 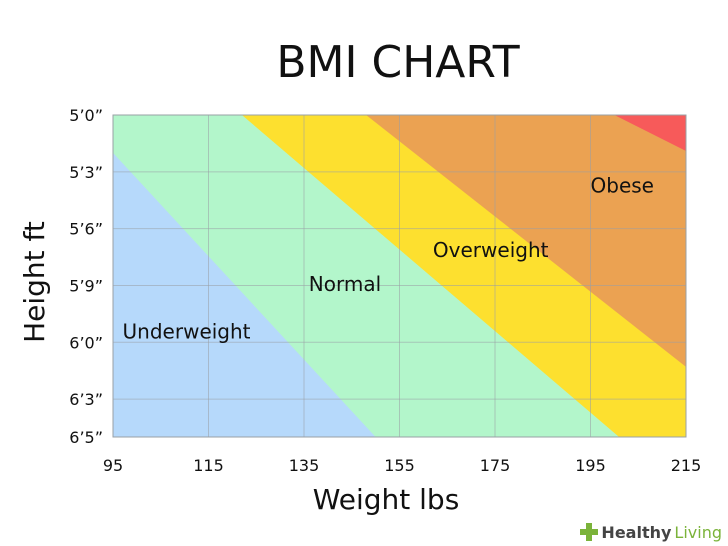 What do you see at coordinates (86, 437) in the screenshot?
I see `y-tick-label: 6’5”` at bounding box center [86, 437].